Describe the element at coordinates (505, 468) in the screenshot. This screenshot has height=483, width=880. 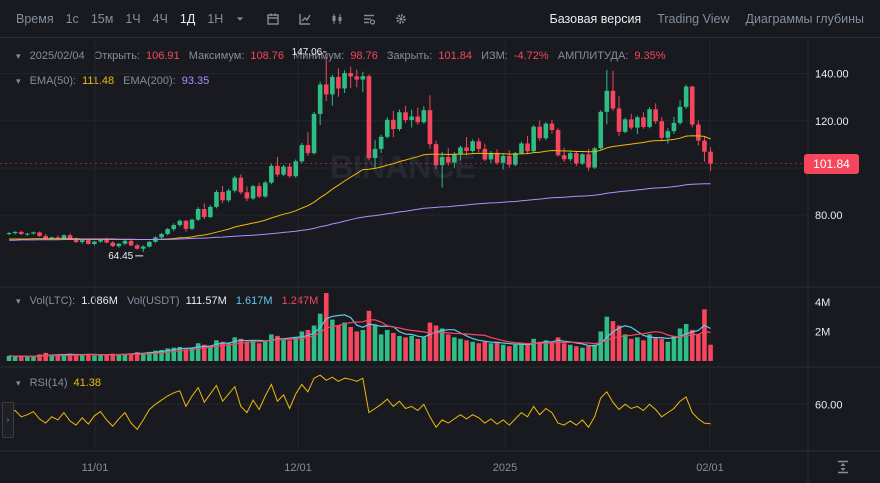
I see `x-tick-label: 2025` at that location.